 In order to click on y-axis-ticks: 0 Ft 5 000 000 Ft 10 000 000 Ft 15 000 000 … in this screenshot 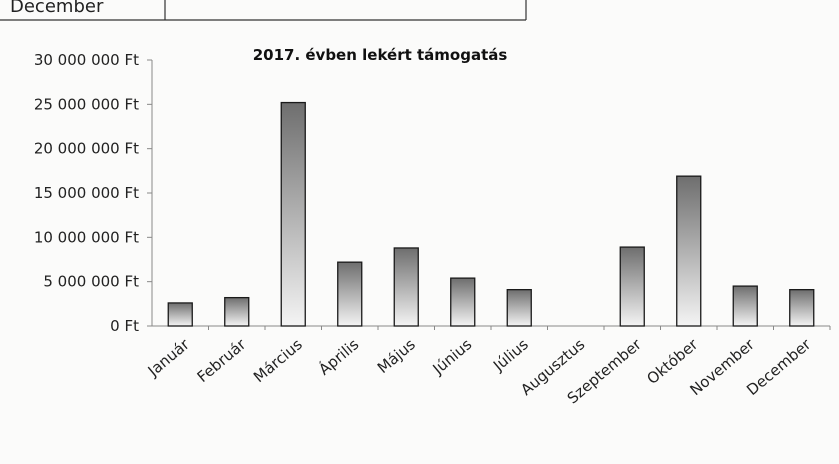, I will do `click(93, 193)`.